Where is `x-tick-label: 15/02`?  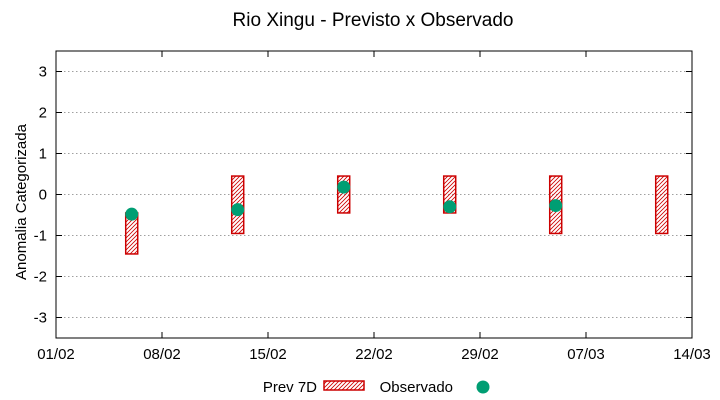 x-tick-label: 15/02 is located at coordinates (268, 354).